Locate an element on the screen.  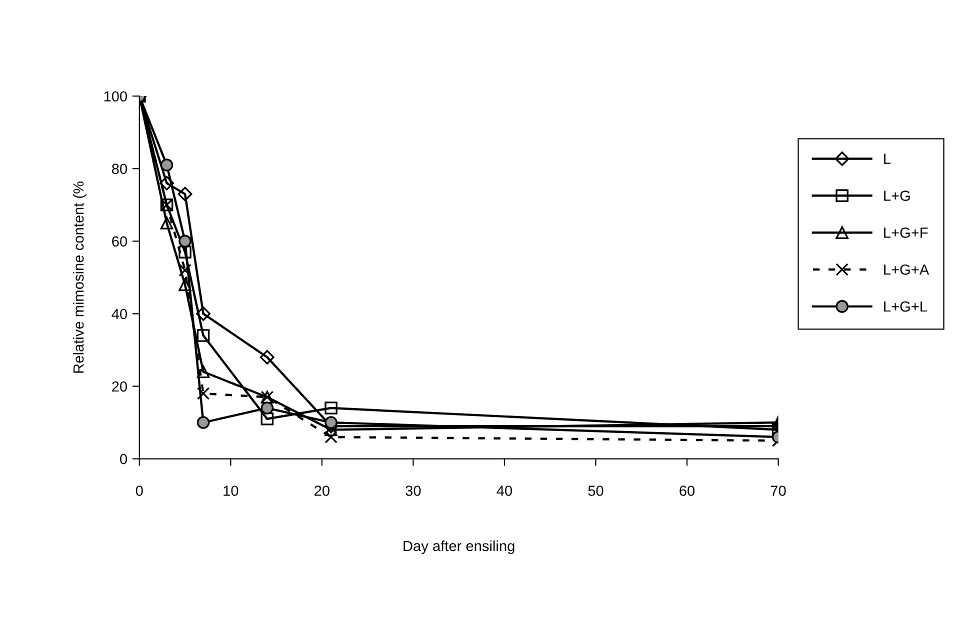
x-tick-label: 10 is located at coordinates (231, 491).